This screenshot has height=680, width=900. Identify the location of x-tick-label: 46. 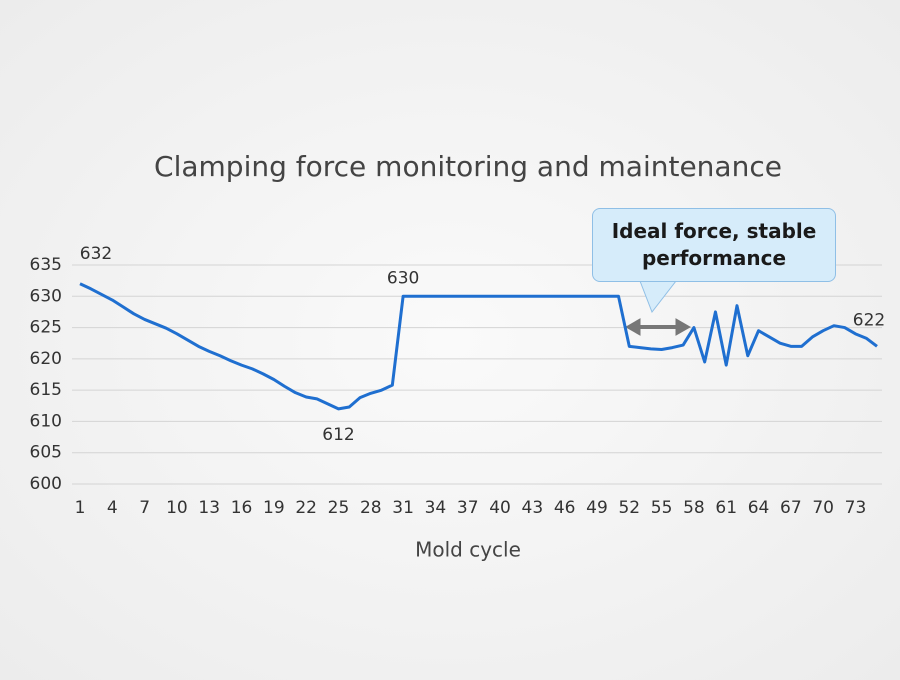
(565, 508).